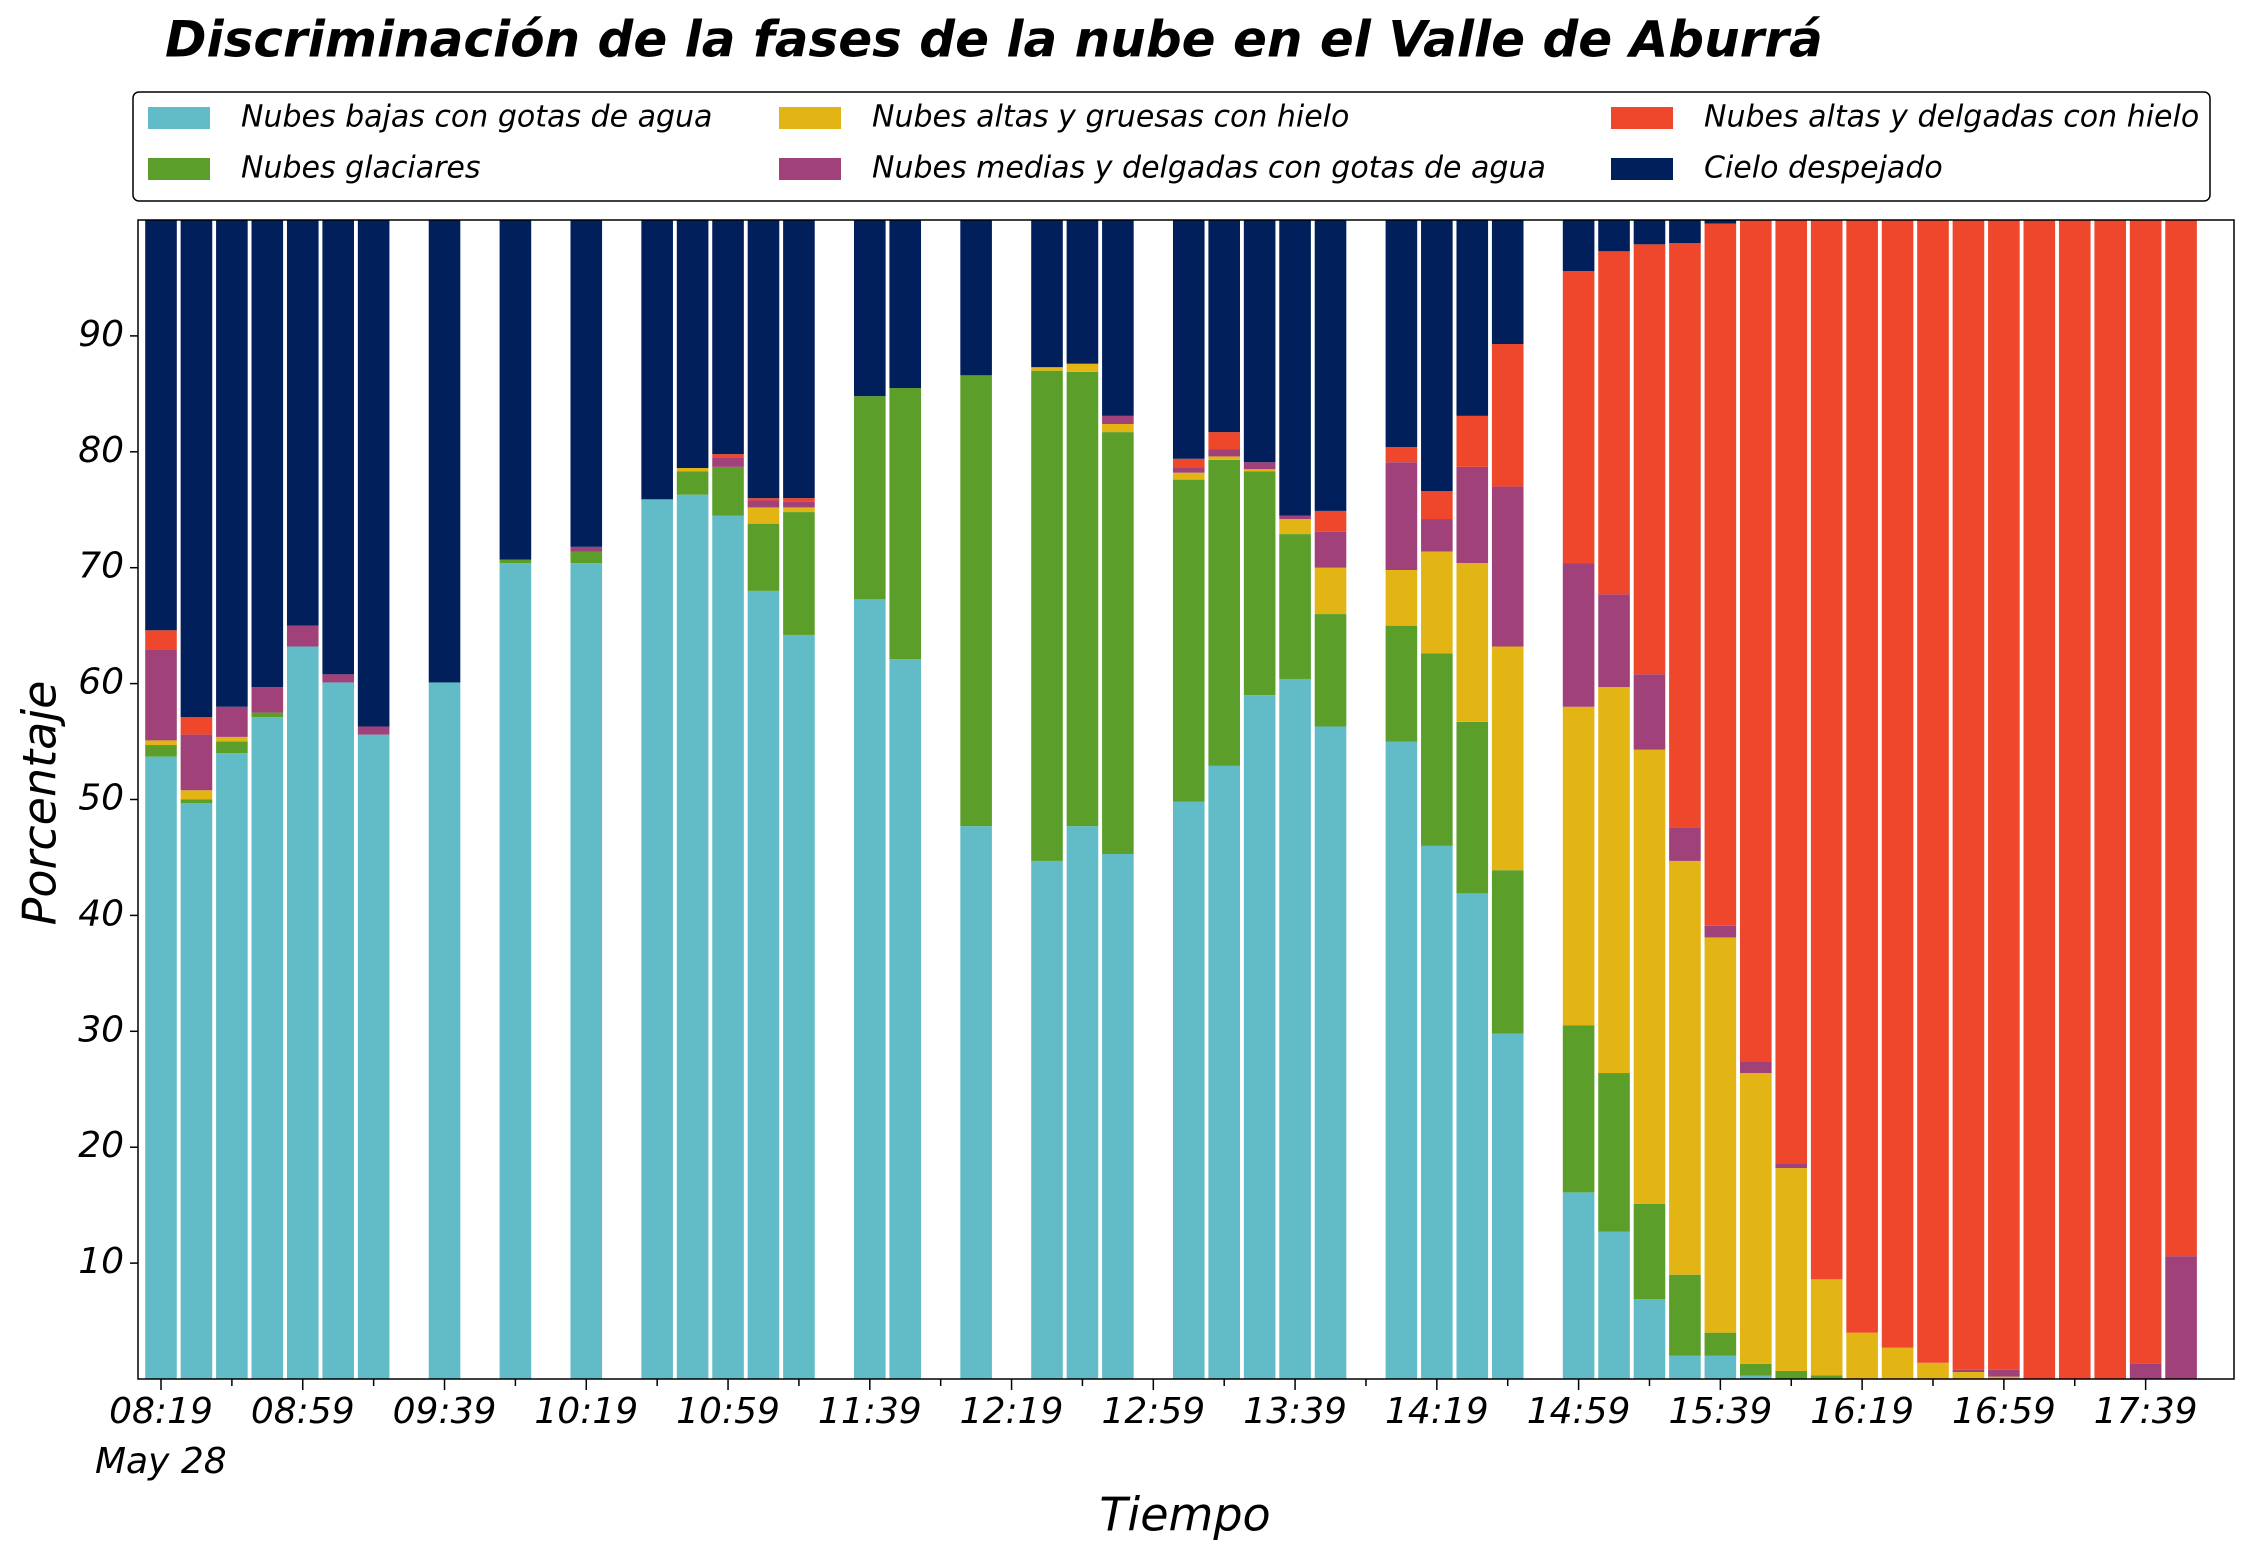  What do you see at coordinates (2004, 1411) in the screenshot?
I see `x-tick-label: 16:59` at bounding box center [2004, 1411].